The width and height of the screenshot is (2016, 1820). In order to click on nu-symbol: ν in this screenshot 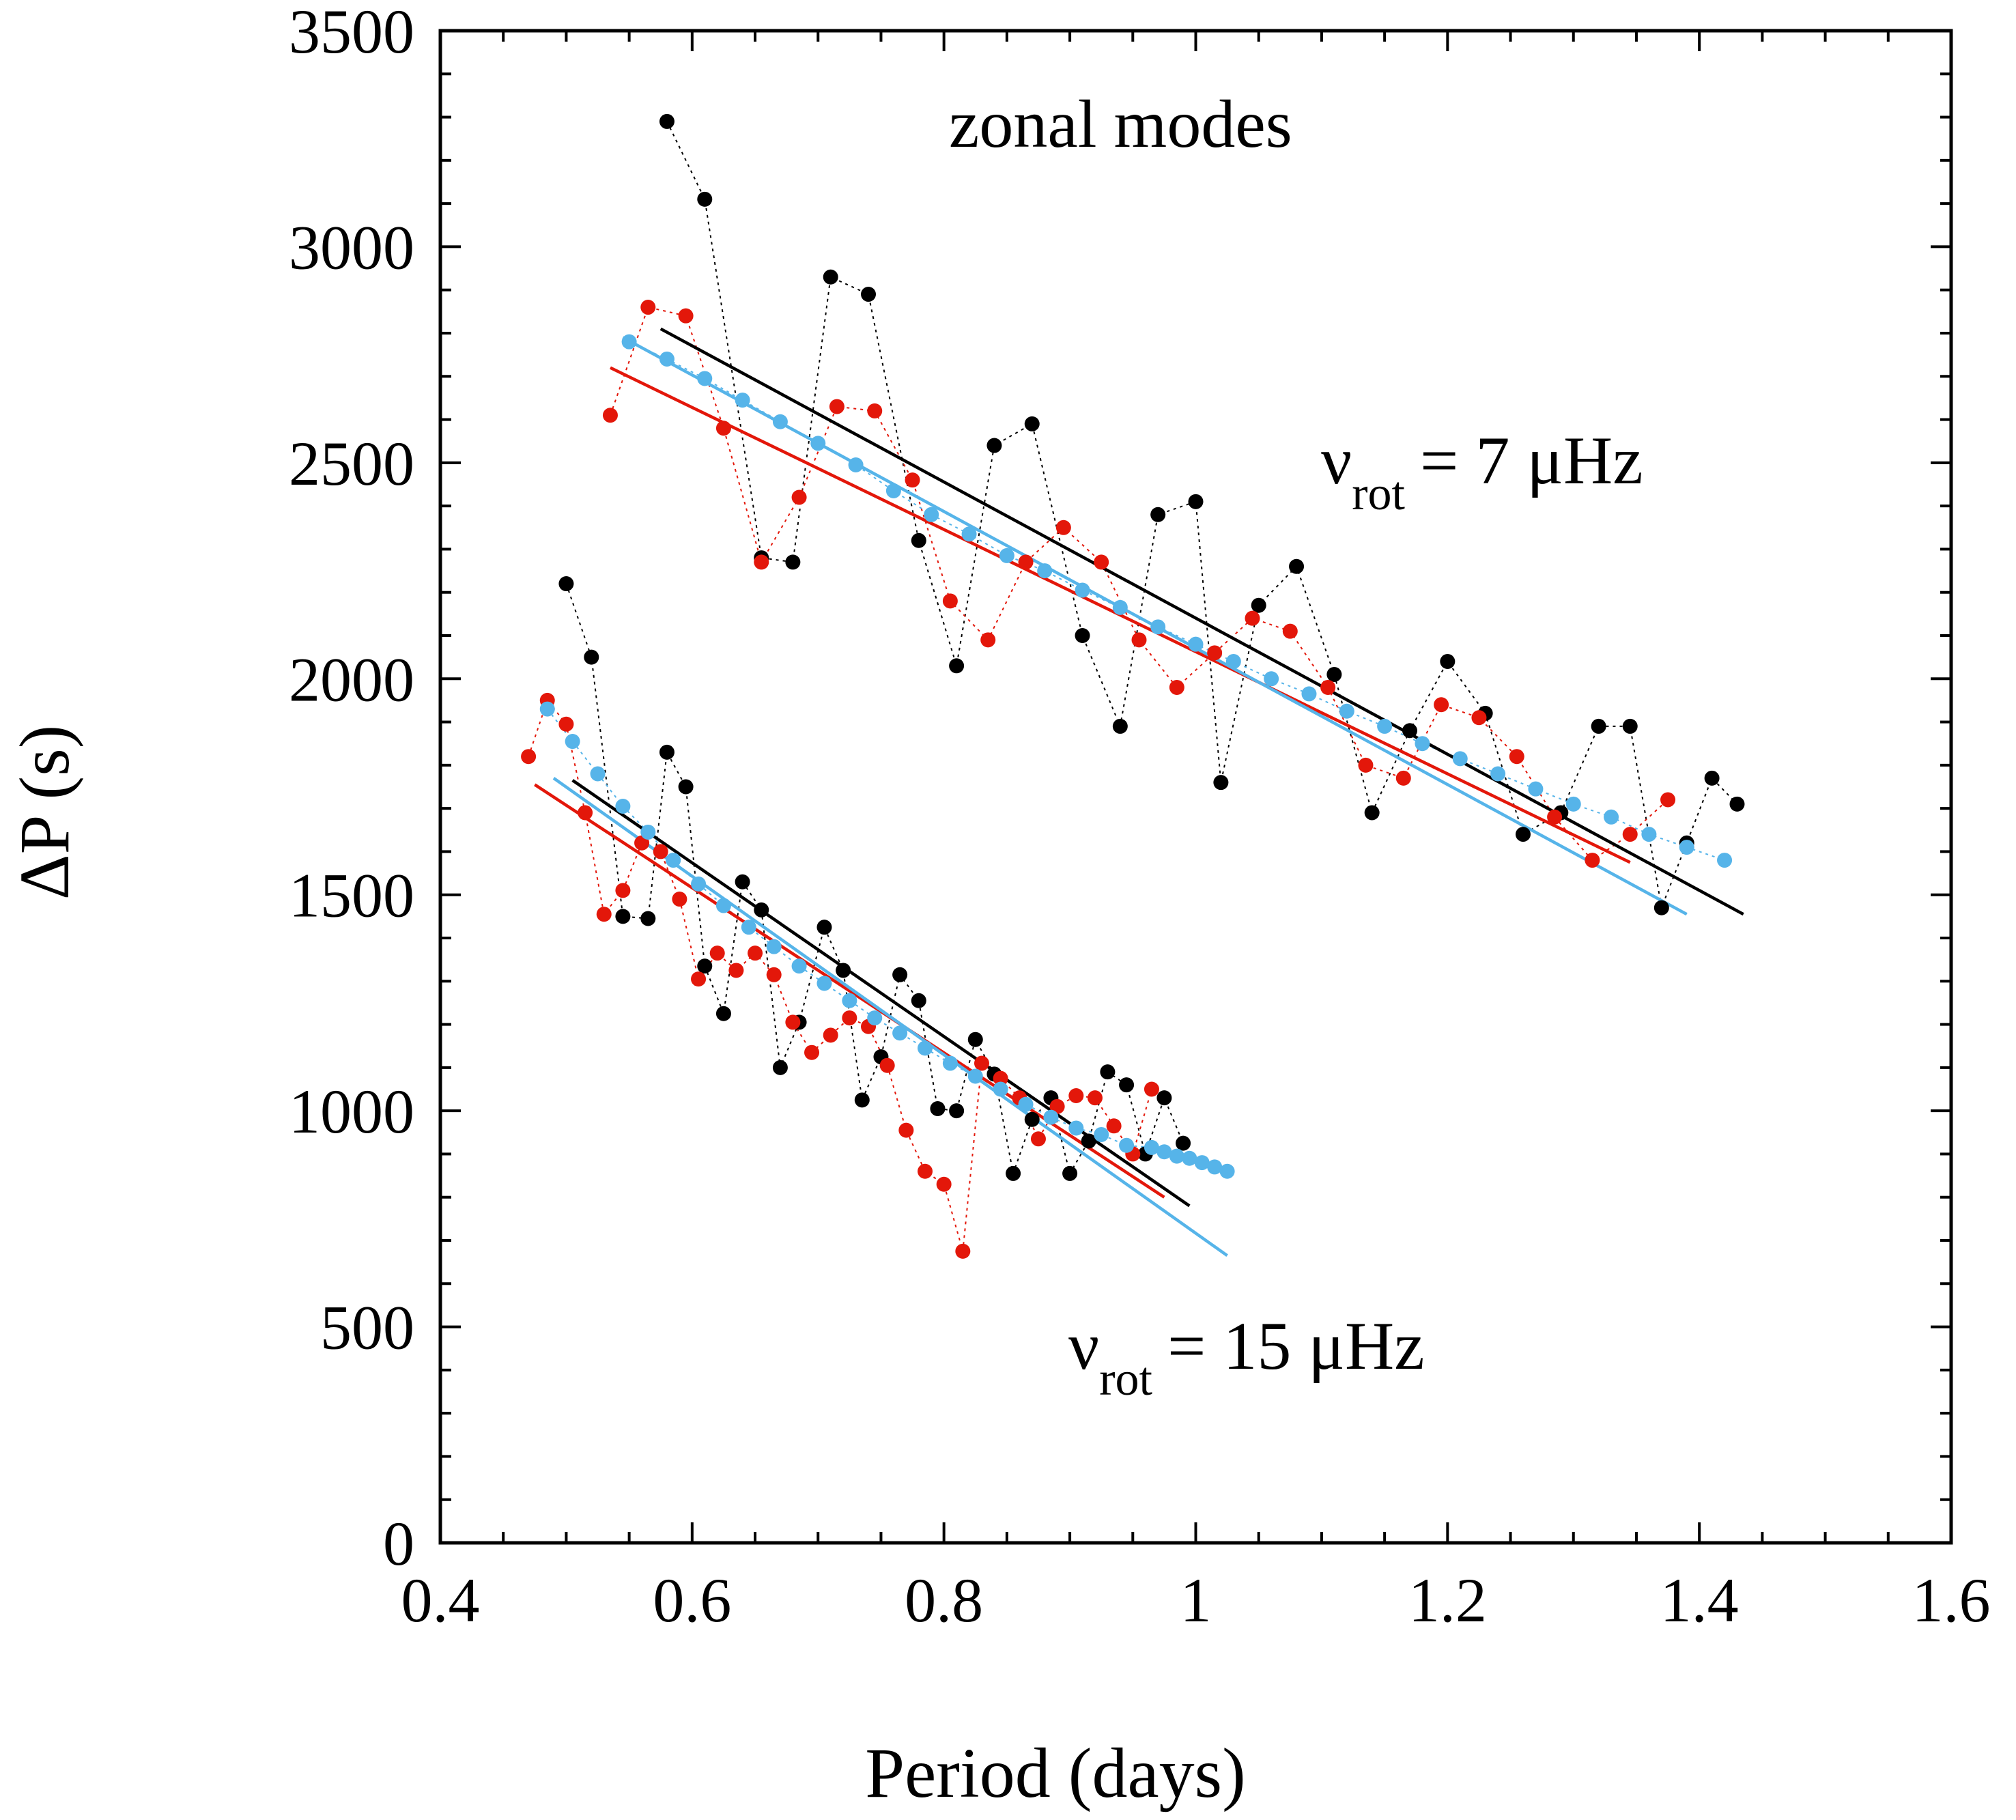, I will do `click(1337, 460)`.